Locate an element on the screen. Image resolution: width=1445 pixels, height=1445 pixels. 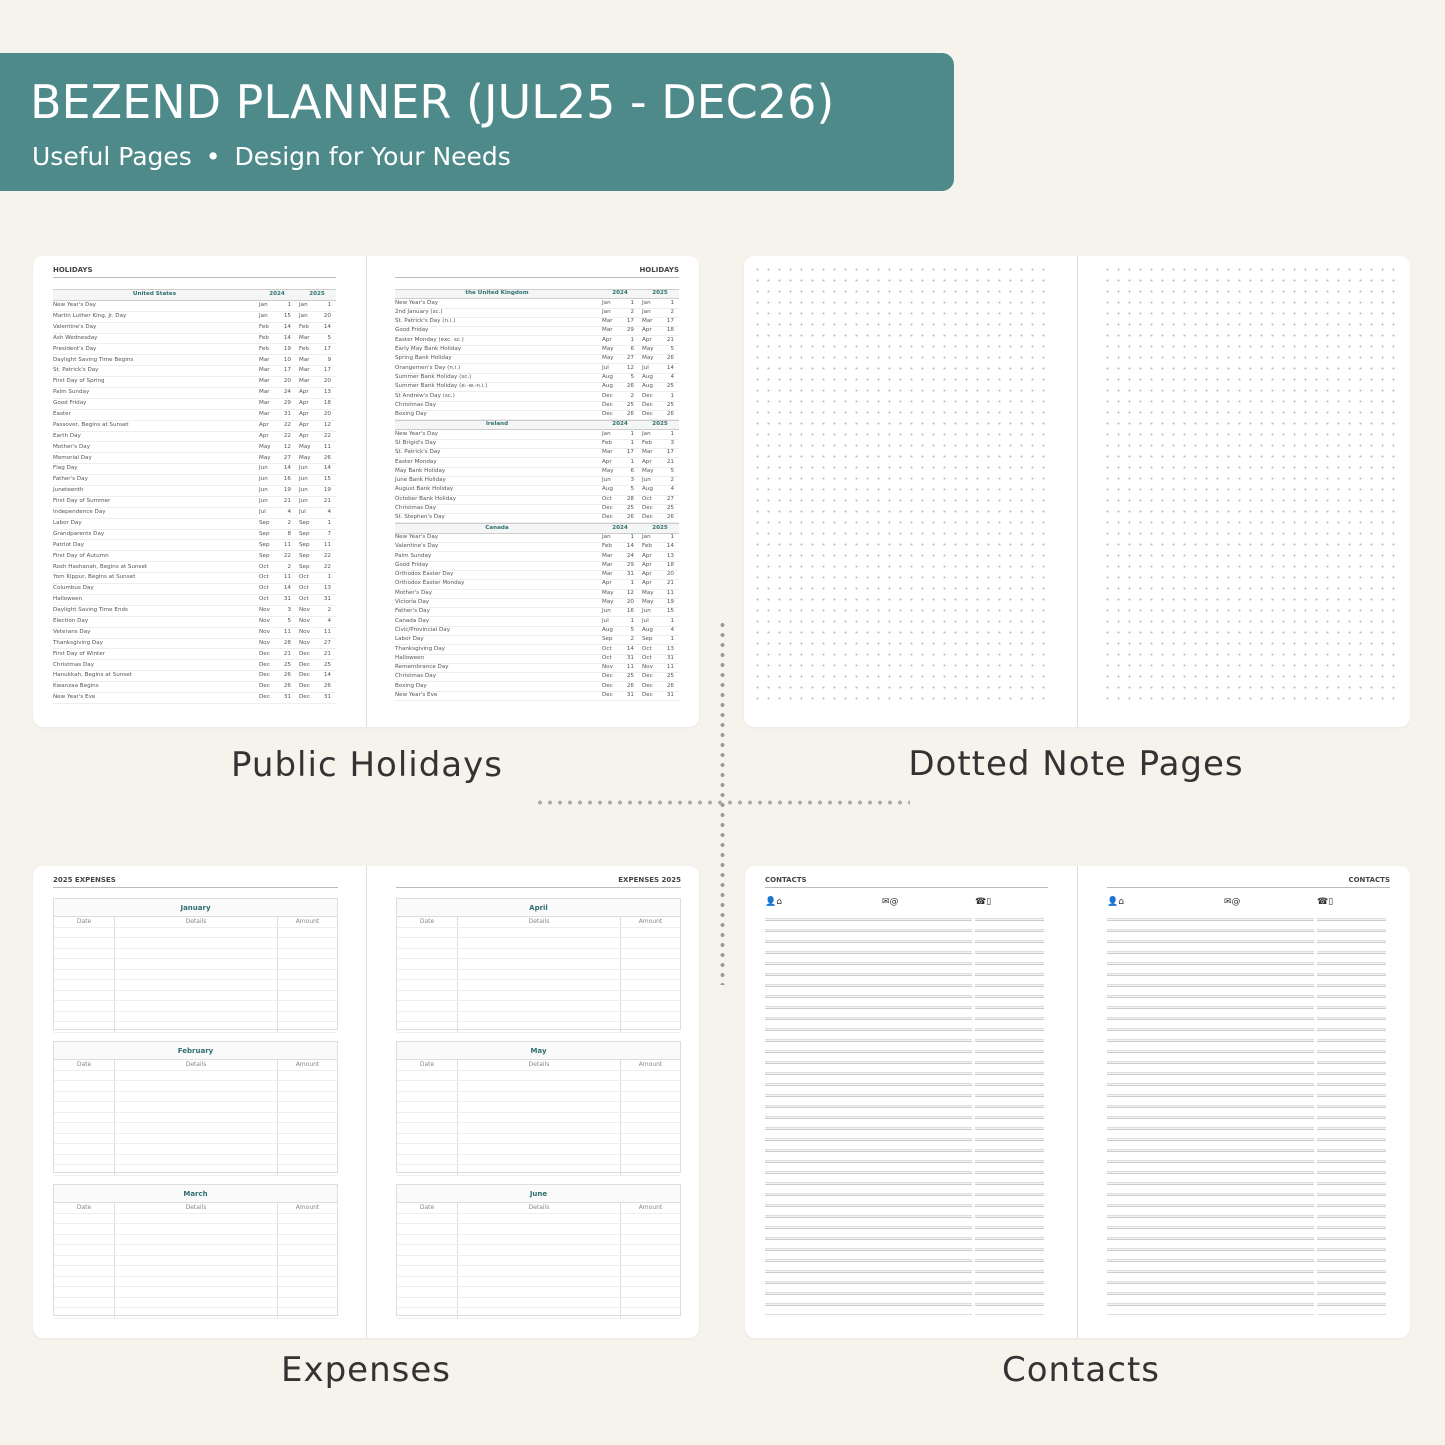
month-2024: Jun is located at coordinates (606, 480).